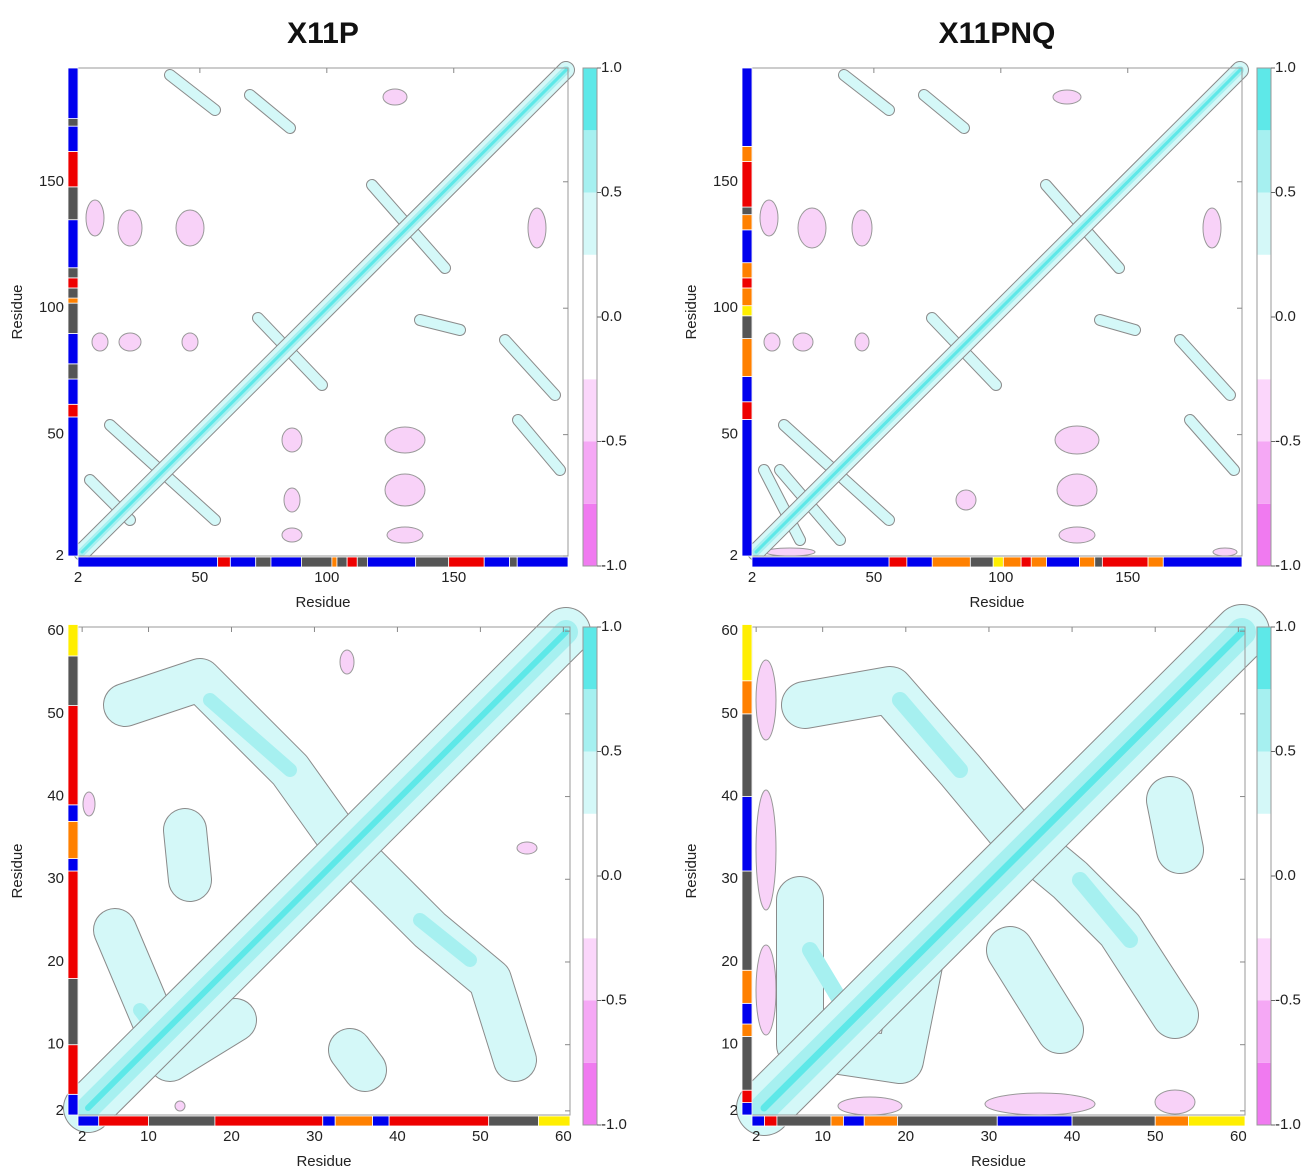 Image resolution: width=1312 pixels, height=1175 pixels. Describe the element at coordinates (729, 878) in the screenshot. I see `y-tick-label: 30` at that location.